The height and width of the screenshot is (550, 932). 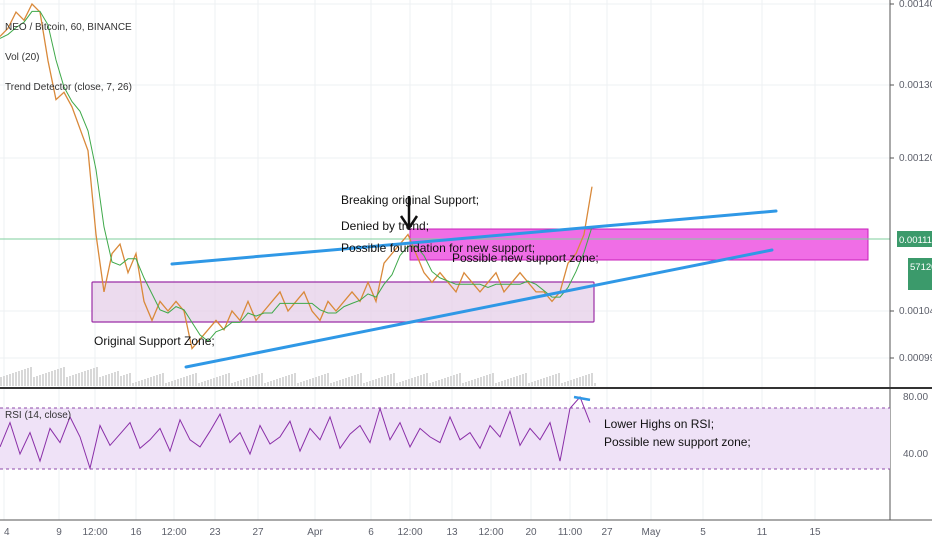 What do you see at coordinates (914, 239) in the screenshot?
I see `current-price-badge` at bounding box center [914, 239].